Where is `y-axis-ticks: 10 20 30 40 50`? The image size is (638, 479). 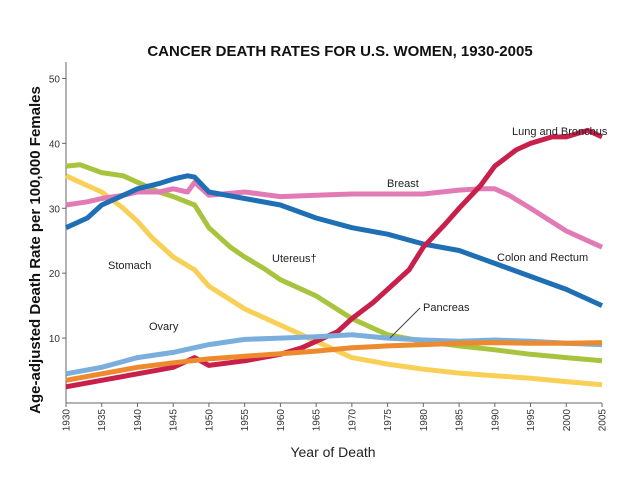
y-axis-ticks: 10 20 30 40 50 is located at coordinates (57, 209).